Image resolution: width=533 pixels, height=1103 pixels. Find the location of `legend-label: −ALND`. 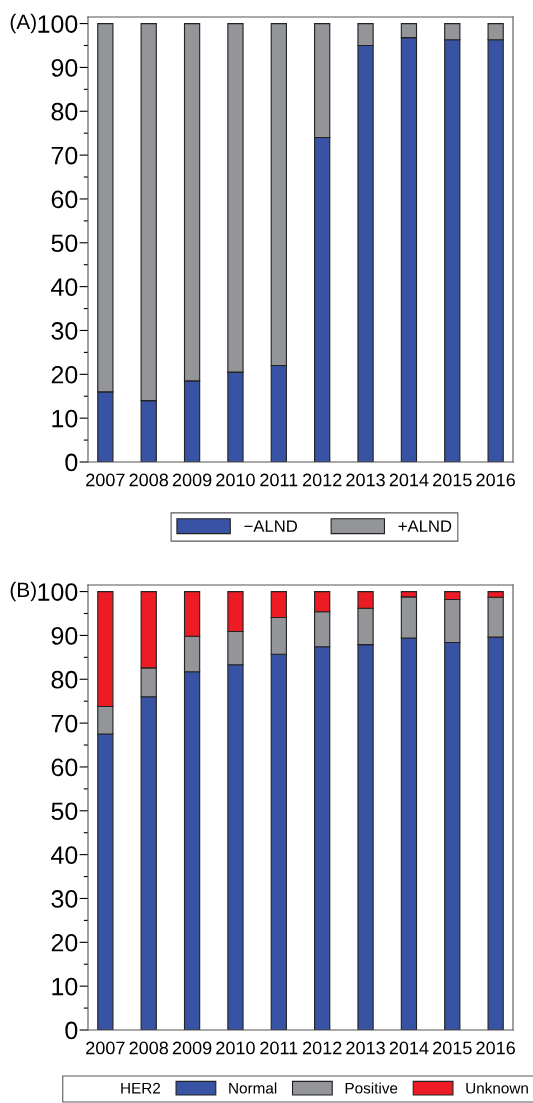

legend-label: −ALND is located at coordinates (271, 526).